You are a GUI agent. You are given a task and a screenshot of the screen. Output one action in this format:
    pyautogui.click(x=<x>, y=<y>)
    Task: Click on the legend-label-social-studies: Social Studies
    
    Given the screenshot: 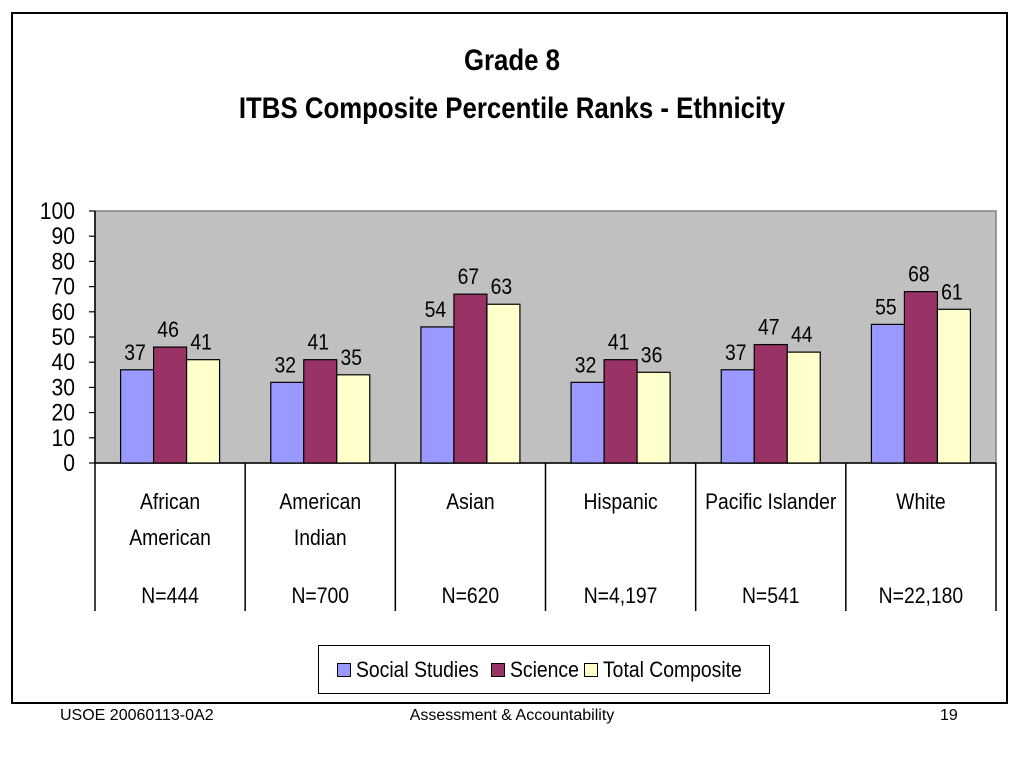 What is the action you would take?
    pyautogui.click(x=417, y=669)
    